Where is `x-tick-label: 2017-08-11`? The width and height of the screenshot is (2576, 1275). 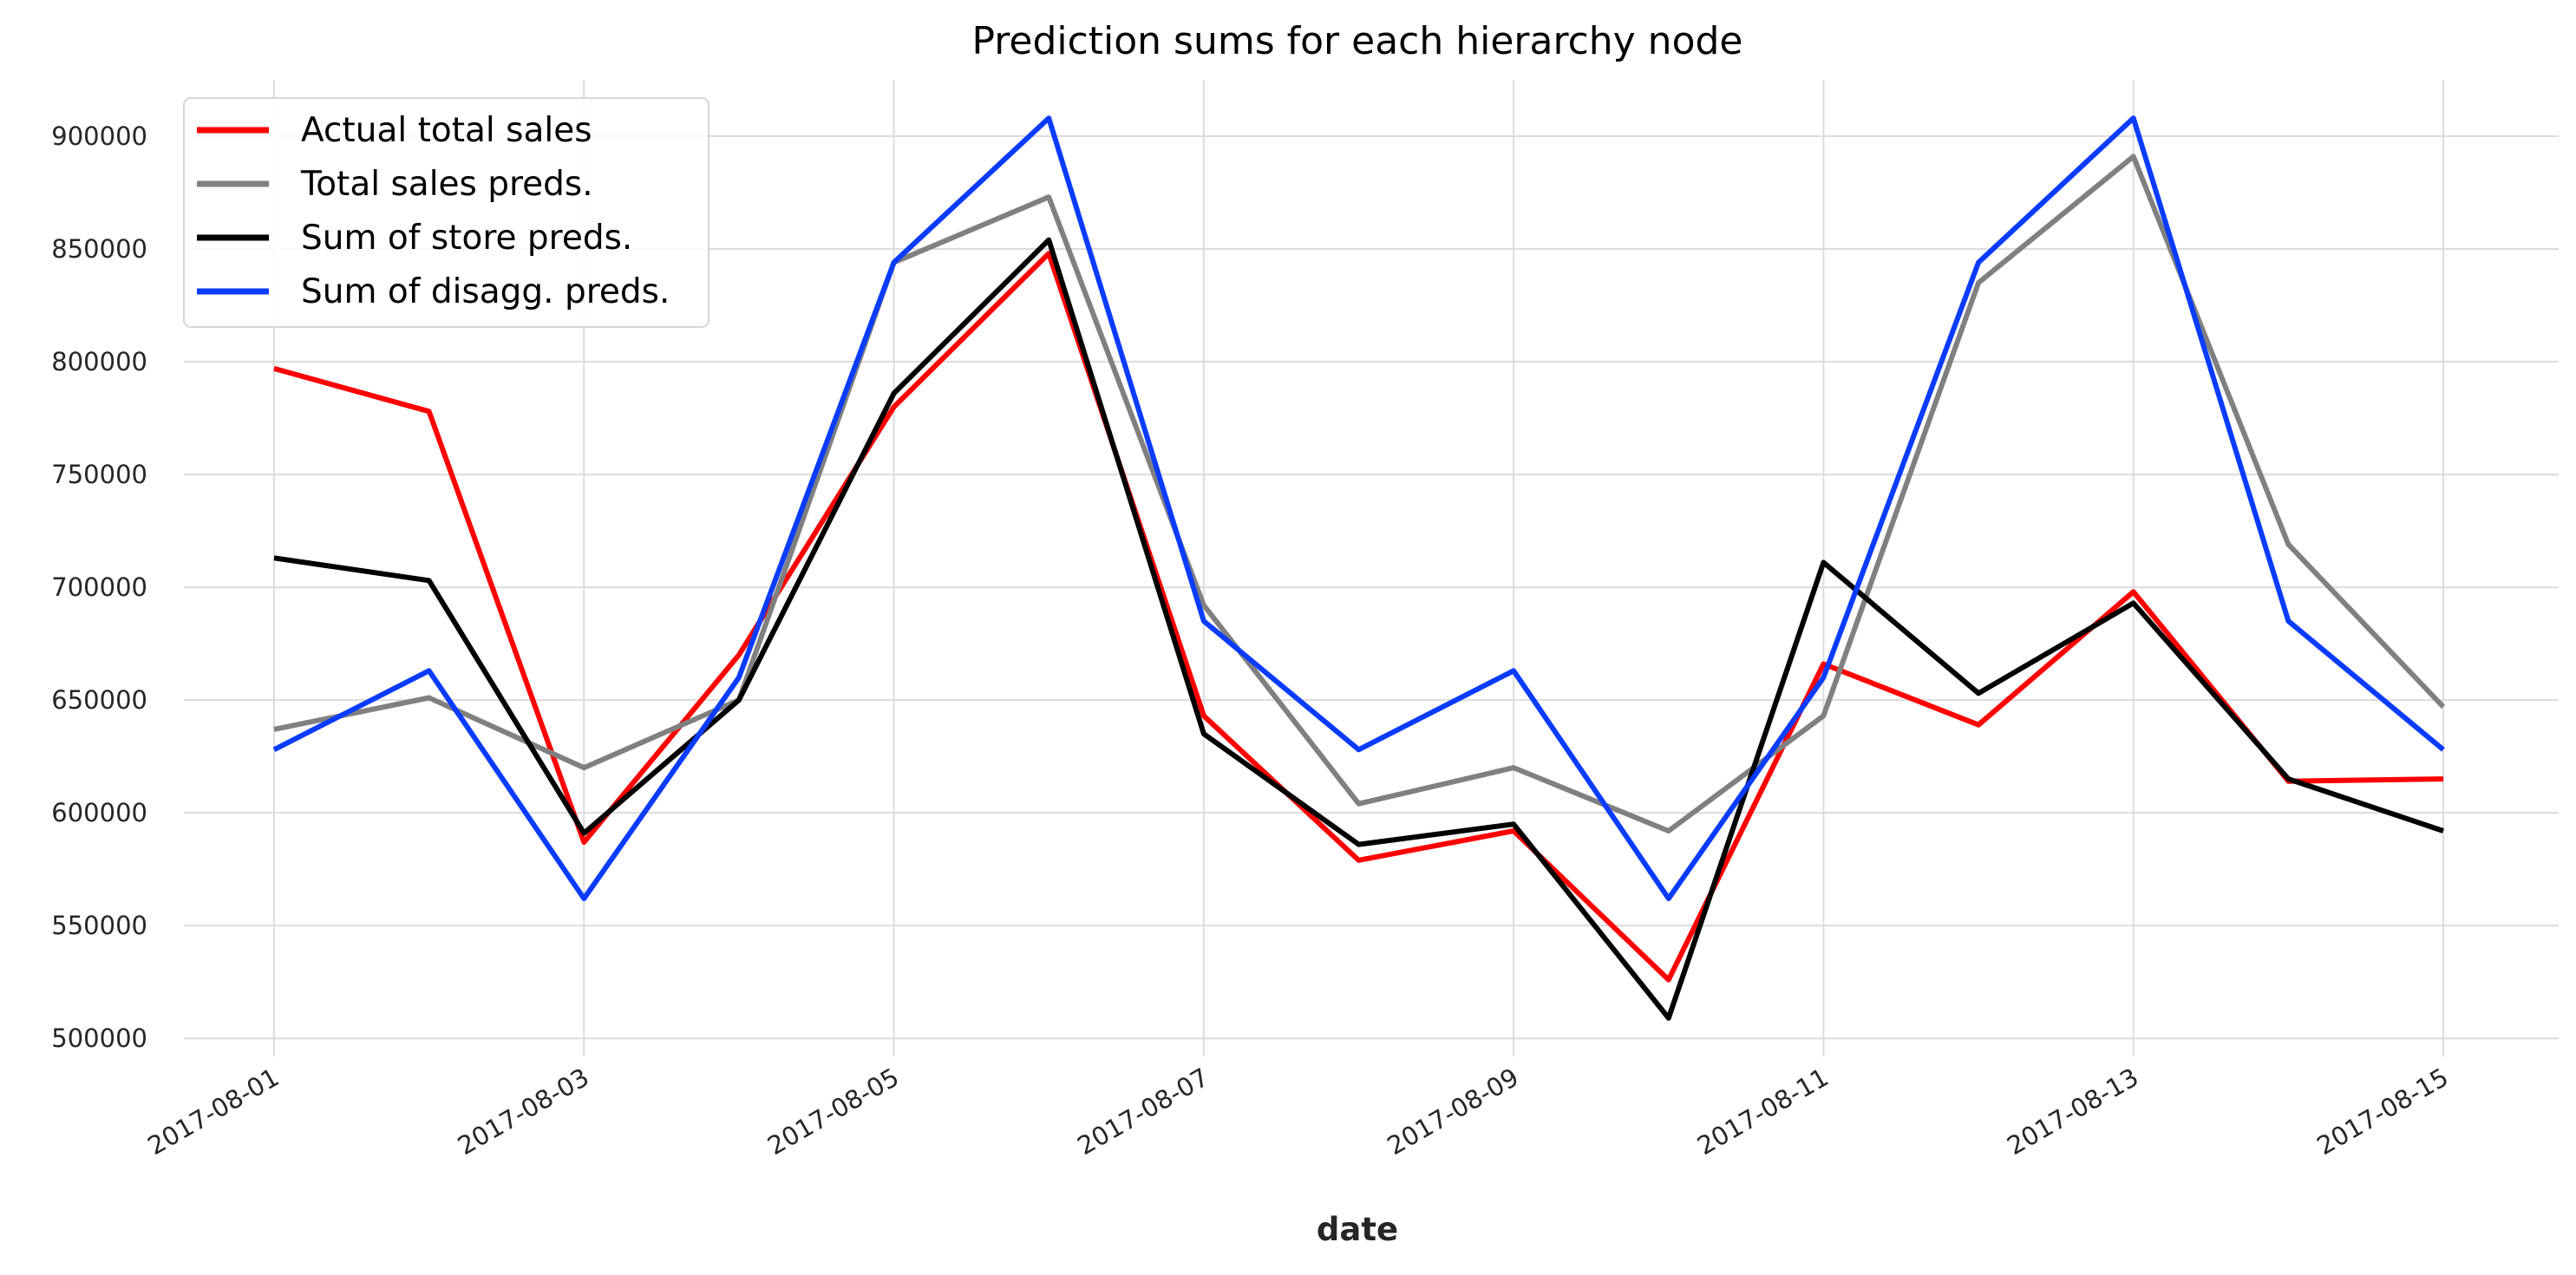
x-tick-label: 2017-08-11 is located at coordinates (1763, 1111).